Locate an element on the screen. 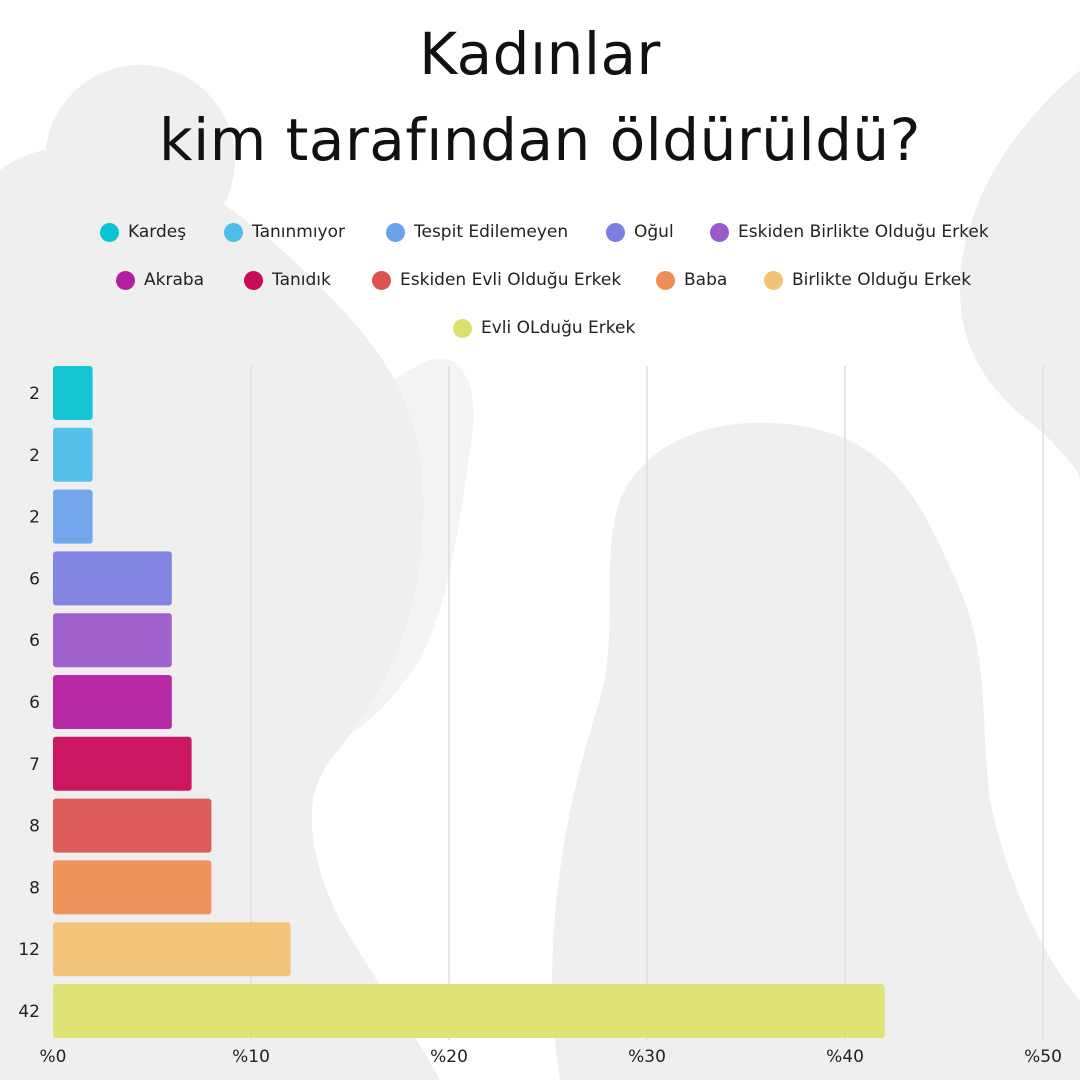  bar-value-label-0: 2 is located at coordinates (34, 394).